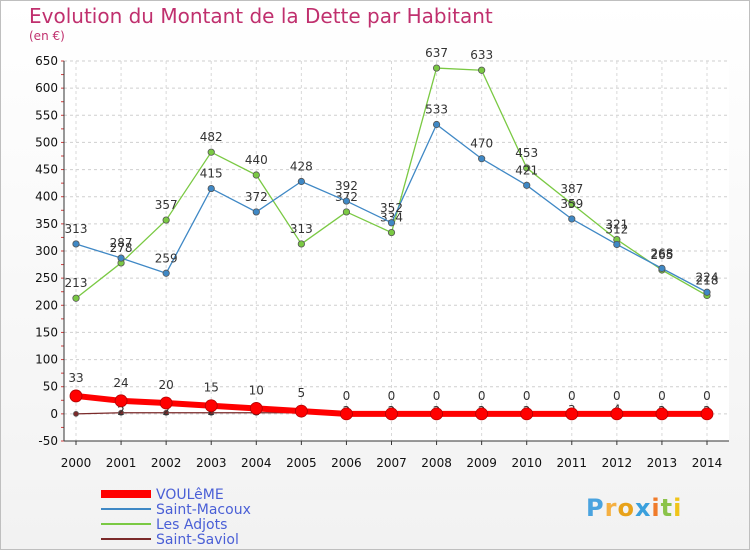 This screenshot has height=551, width=750. What do you see at coordinates (203, 510) in the screenshot?
I see `legend-label: Saint-Macoux` at bounding box center [203, 510].